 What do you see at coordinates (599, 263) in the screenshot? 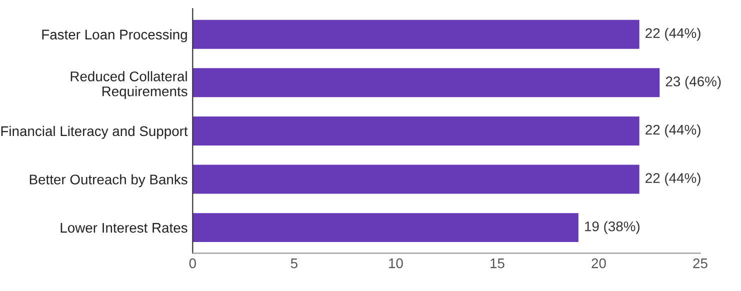
I see `x-tick-label: 20` at bounding box center [599, 263].